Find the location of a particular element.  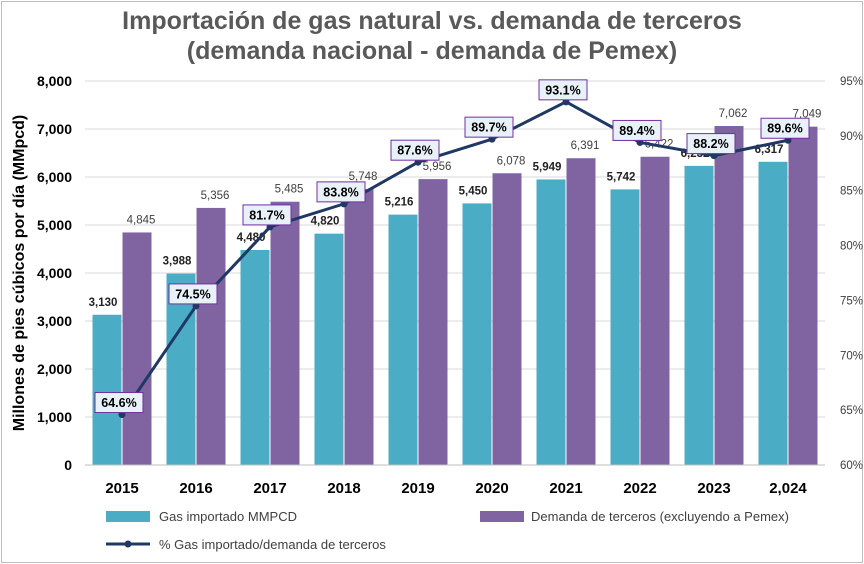

x-tick-label: 2018 is located at coordinates (343, 488).